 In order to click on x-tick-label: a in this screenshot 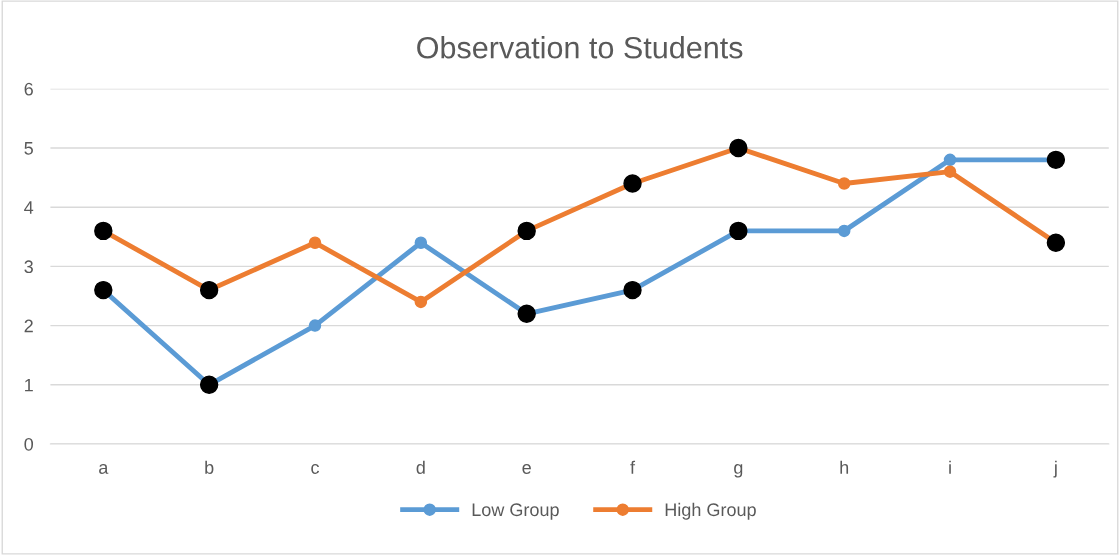, I will do `click(104, 469)`.